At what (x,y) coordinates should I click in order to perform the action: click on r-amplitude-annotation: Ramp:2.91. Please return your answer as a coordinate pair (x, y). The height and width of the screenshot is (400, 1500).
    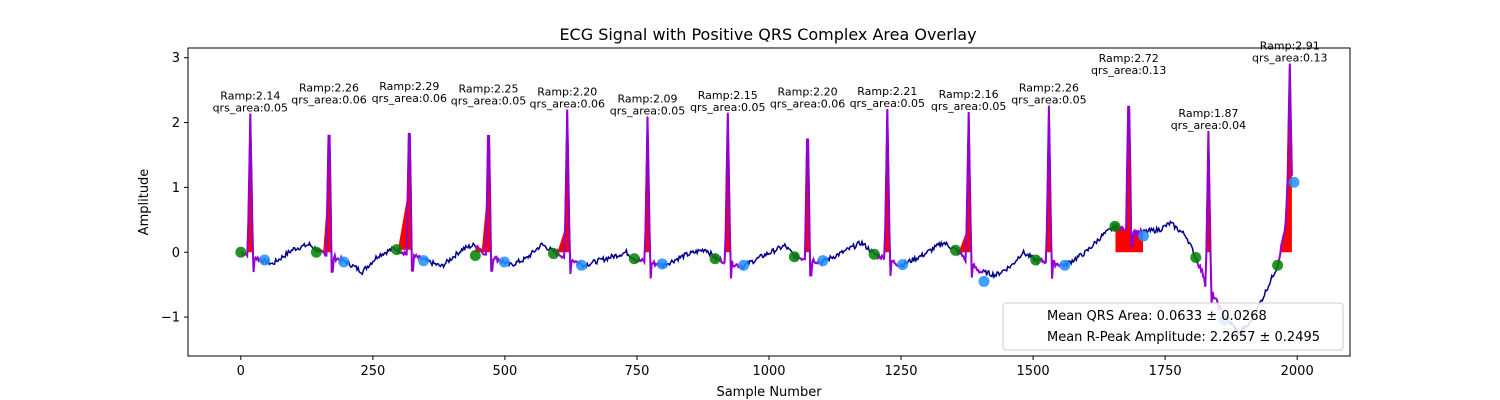
    Looking at the image, I should click on (1290, 46).